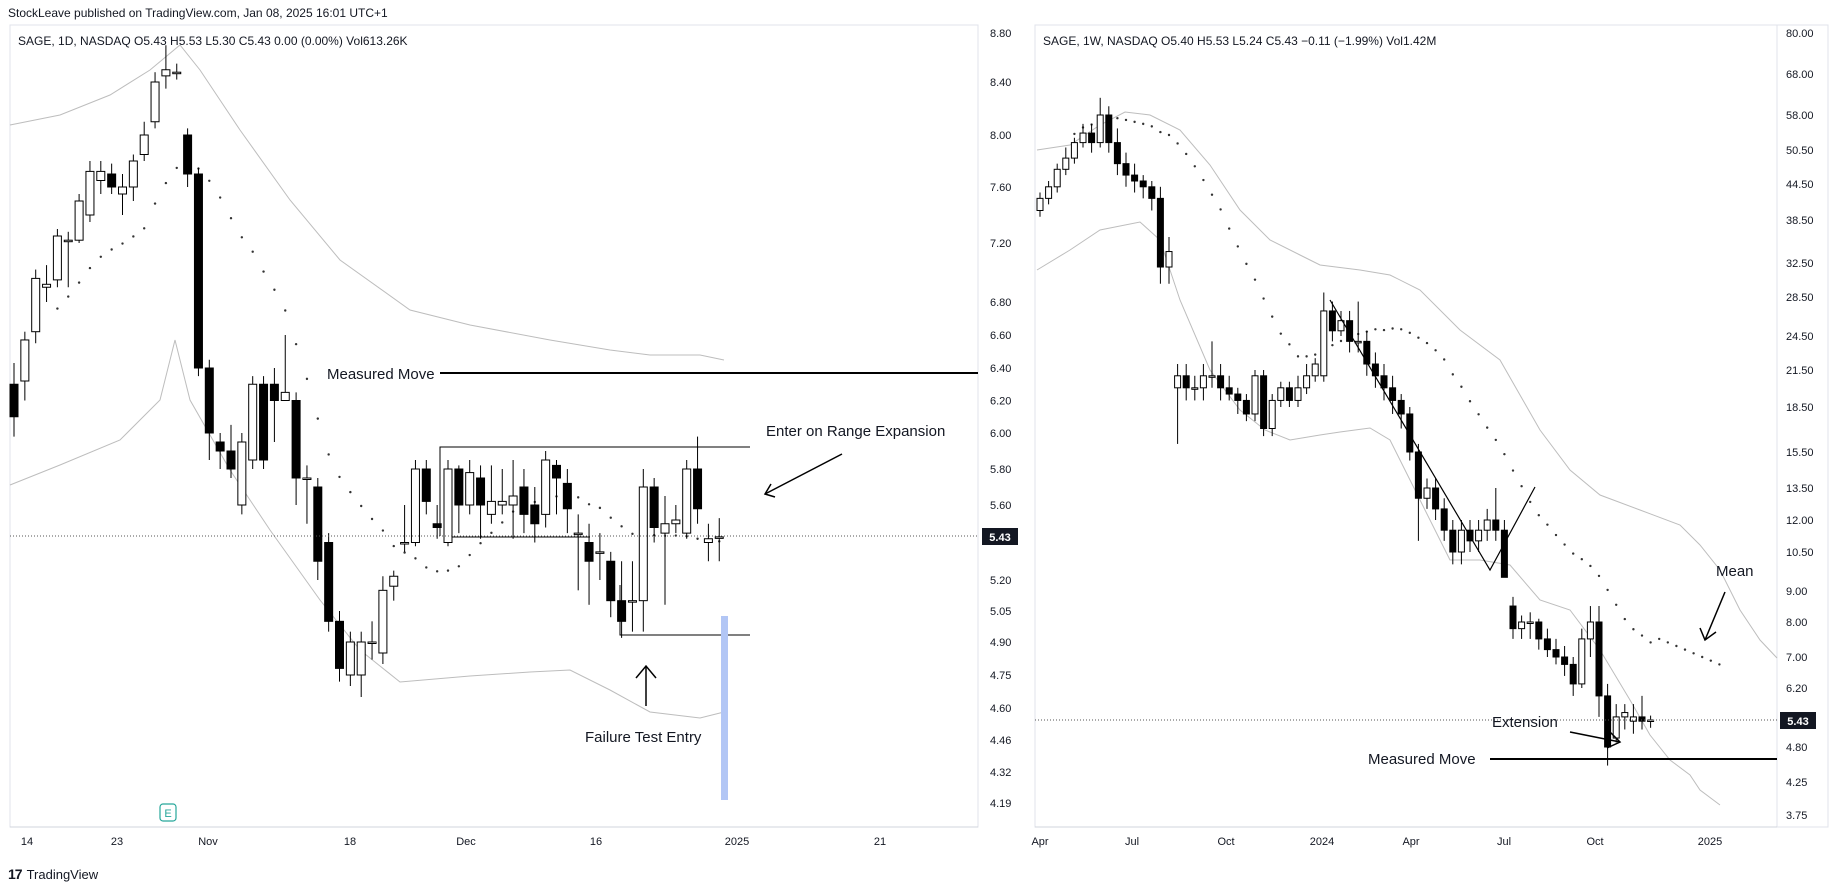 The width and height of the screenshot is (1838, 890). I want to click on right-price-tick: 13.50, so click(1800, 489).